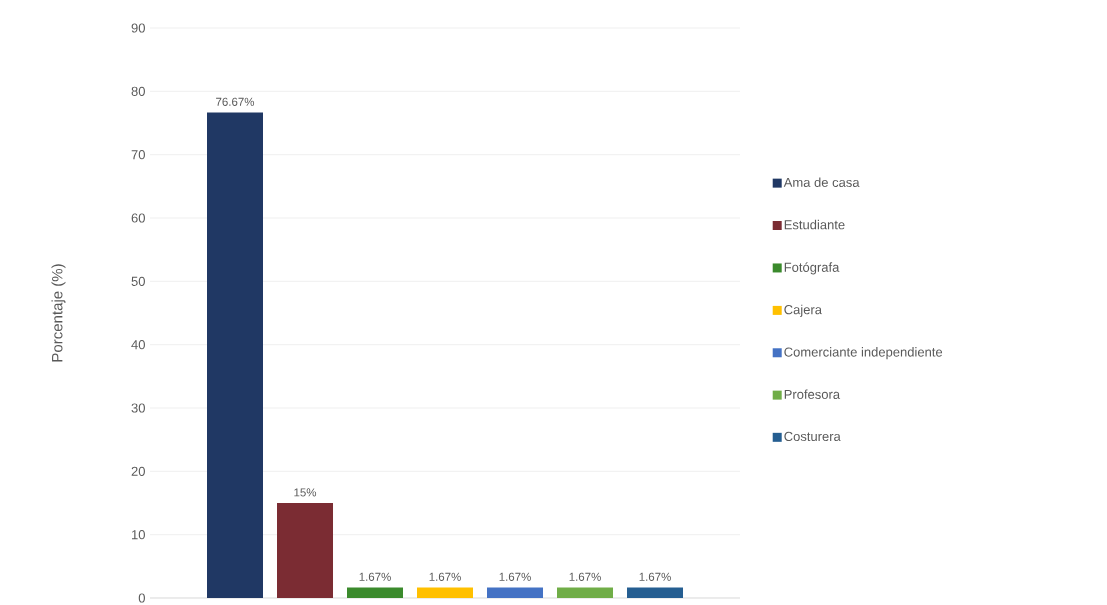 This screenshot has height=605, width=1107. What do you see at coordinates (138, 28) in the screenshot?
I see `y-tick-label: 90` at bounding box center [138, 28].